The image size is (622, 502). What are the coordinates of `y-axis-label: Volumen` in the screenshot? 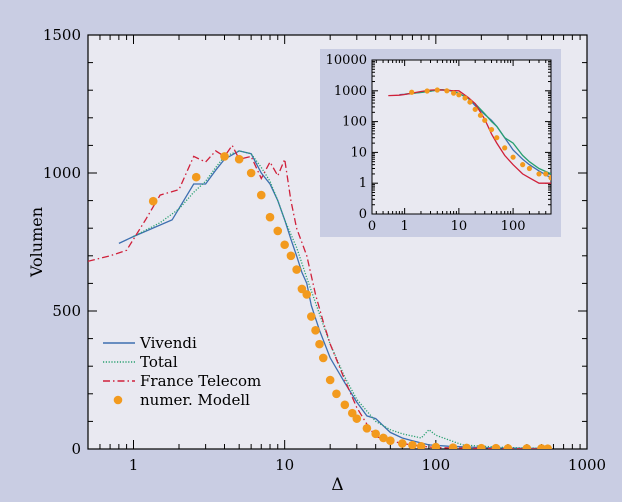 It's located at (36, 242).